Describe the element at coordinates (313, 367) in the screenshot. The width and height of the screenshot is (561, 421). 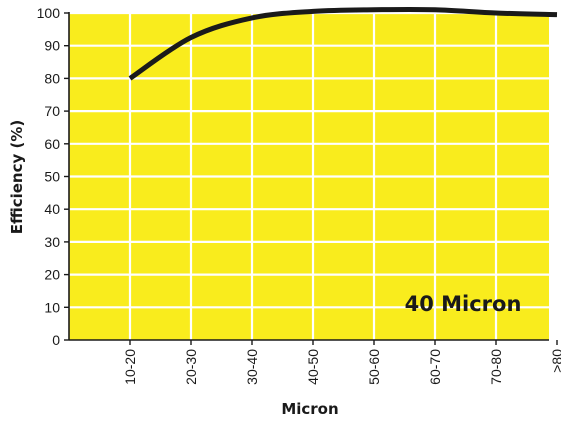
I see `x-tick-label: 40-50` at that location.